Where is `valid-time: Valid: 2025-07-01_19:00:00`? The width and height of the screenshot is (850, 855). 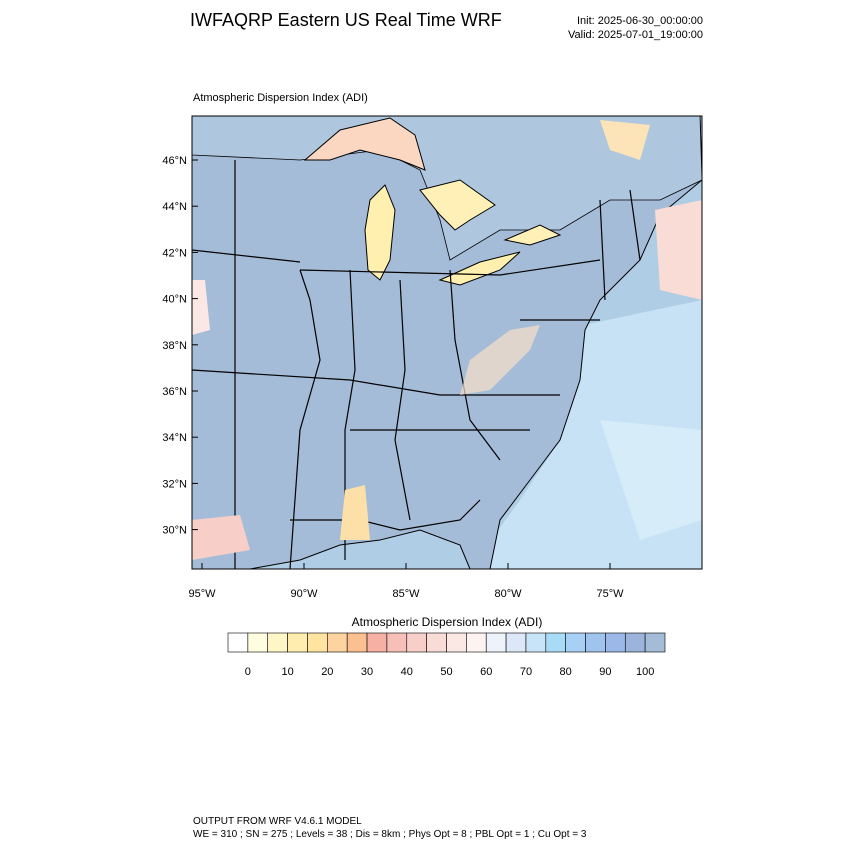 valid-time: Valid: 2025-07-01_19:00:00 is located at coordinates (635, 35).